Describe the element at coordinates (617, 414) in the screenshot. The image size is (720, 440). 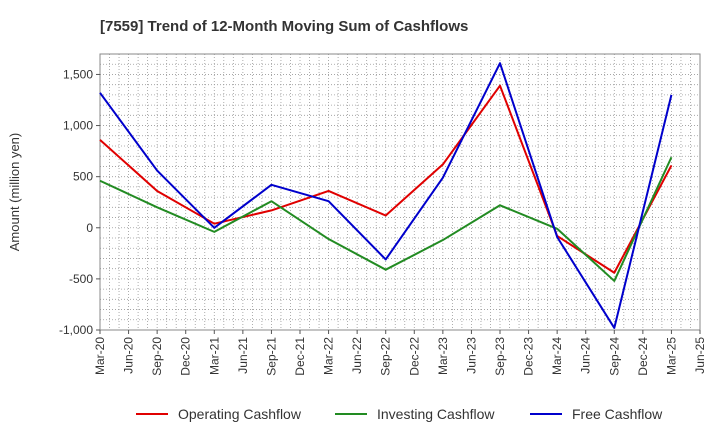
I see `legend-label: Free Cashflow` at that location.